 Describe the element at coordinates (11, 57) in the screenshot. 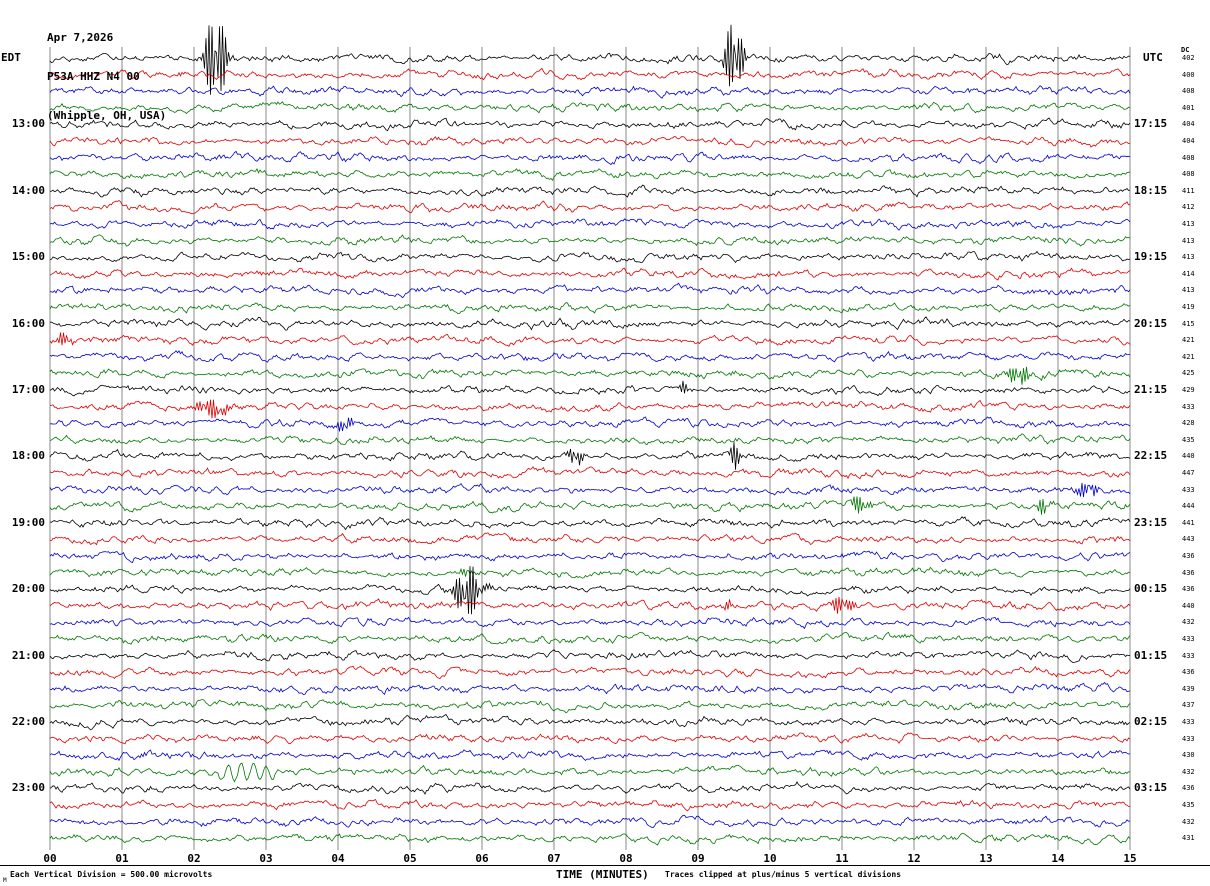

I see `left-timezone-header: EDT` at that location.